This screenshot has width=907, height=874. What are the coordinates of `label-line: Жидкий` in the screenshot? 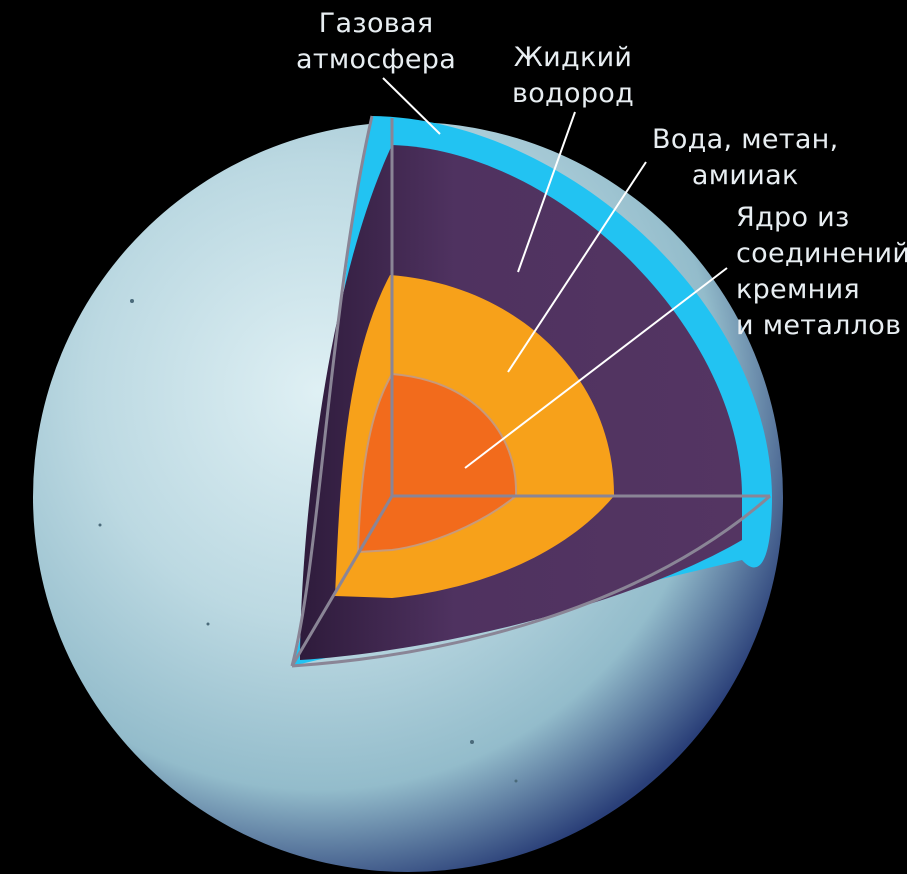 It's located at (573, 57).